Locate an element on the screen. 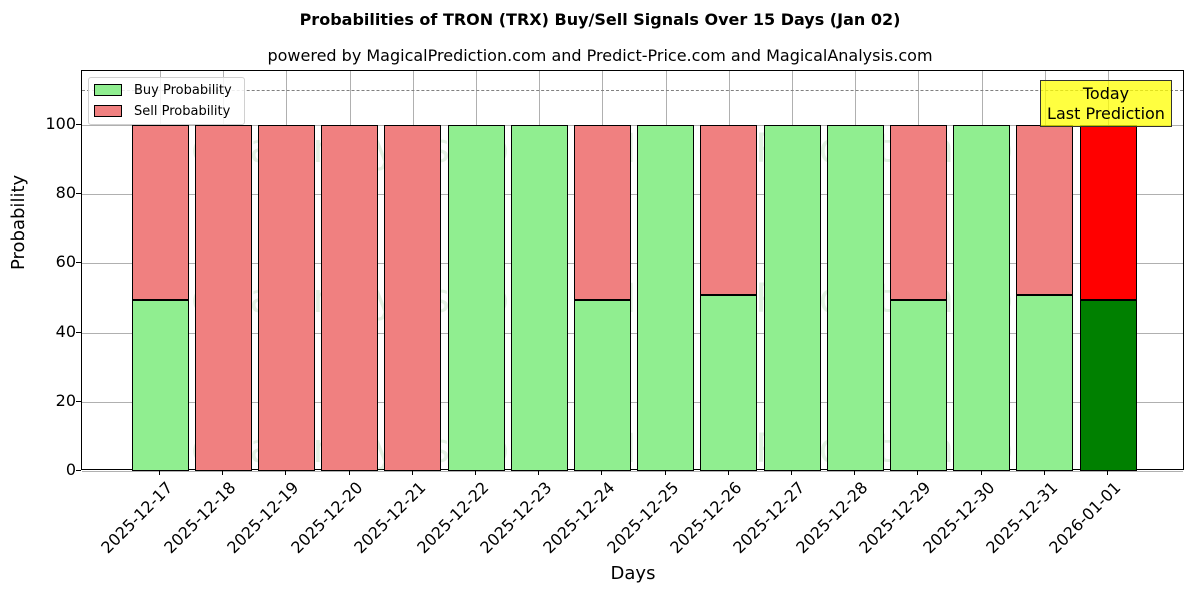 The height and width of the screenshot is (600, 1200). y-tick-label: 20 is located at coordinates (65, 400).